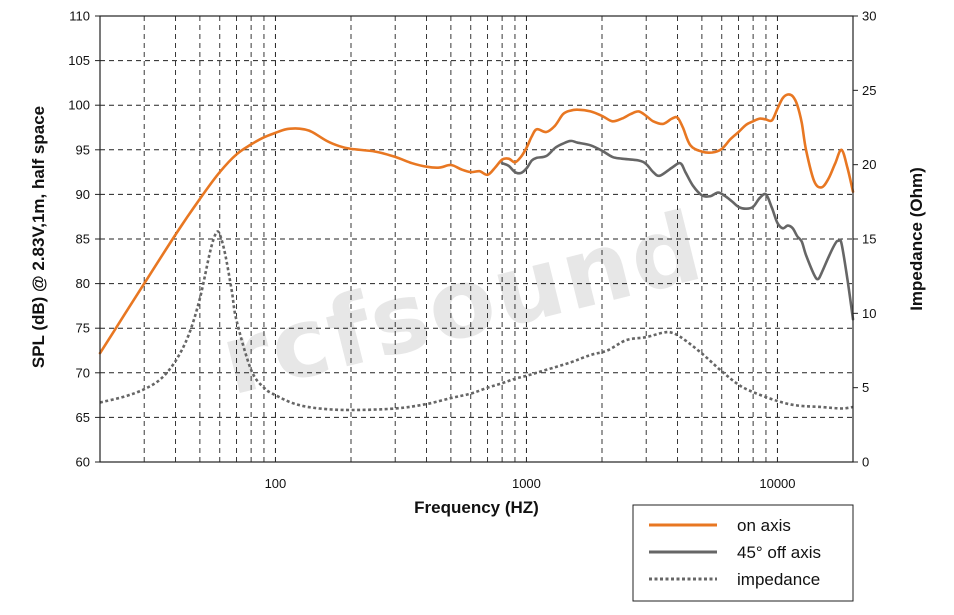  Describe the element at coordinates (83, 372) in the screenshot. I see `y-tick-label: 70` at that location.